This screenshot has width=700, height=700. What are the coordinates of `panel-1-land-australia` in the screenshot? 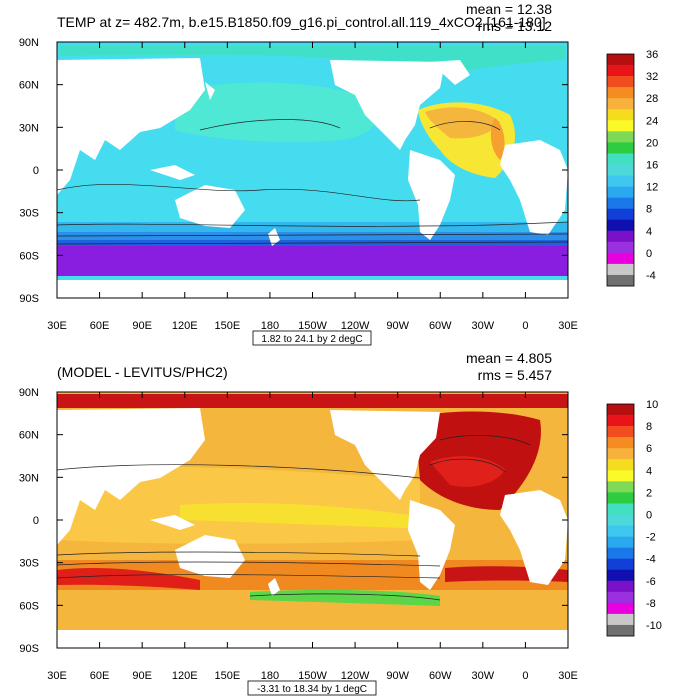 It's located at (210, 206).